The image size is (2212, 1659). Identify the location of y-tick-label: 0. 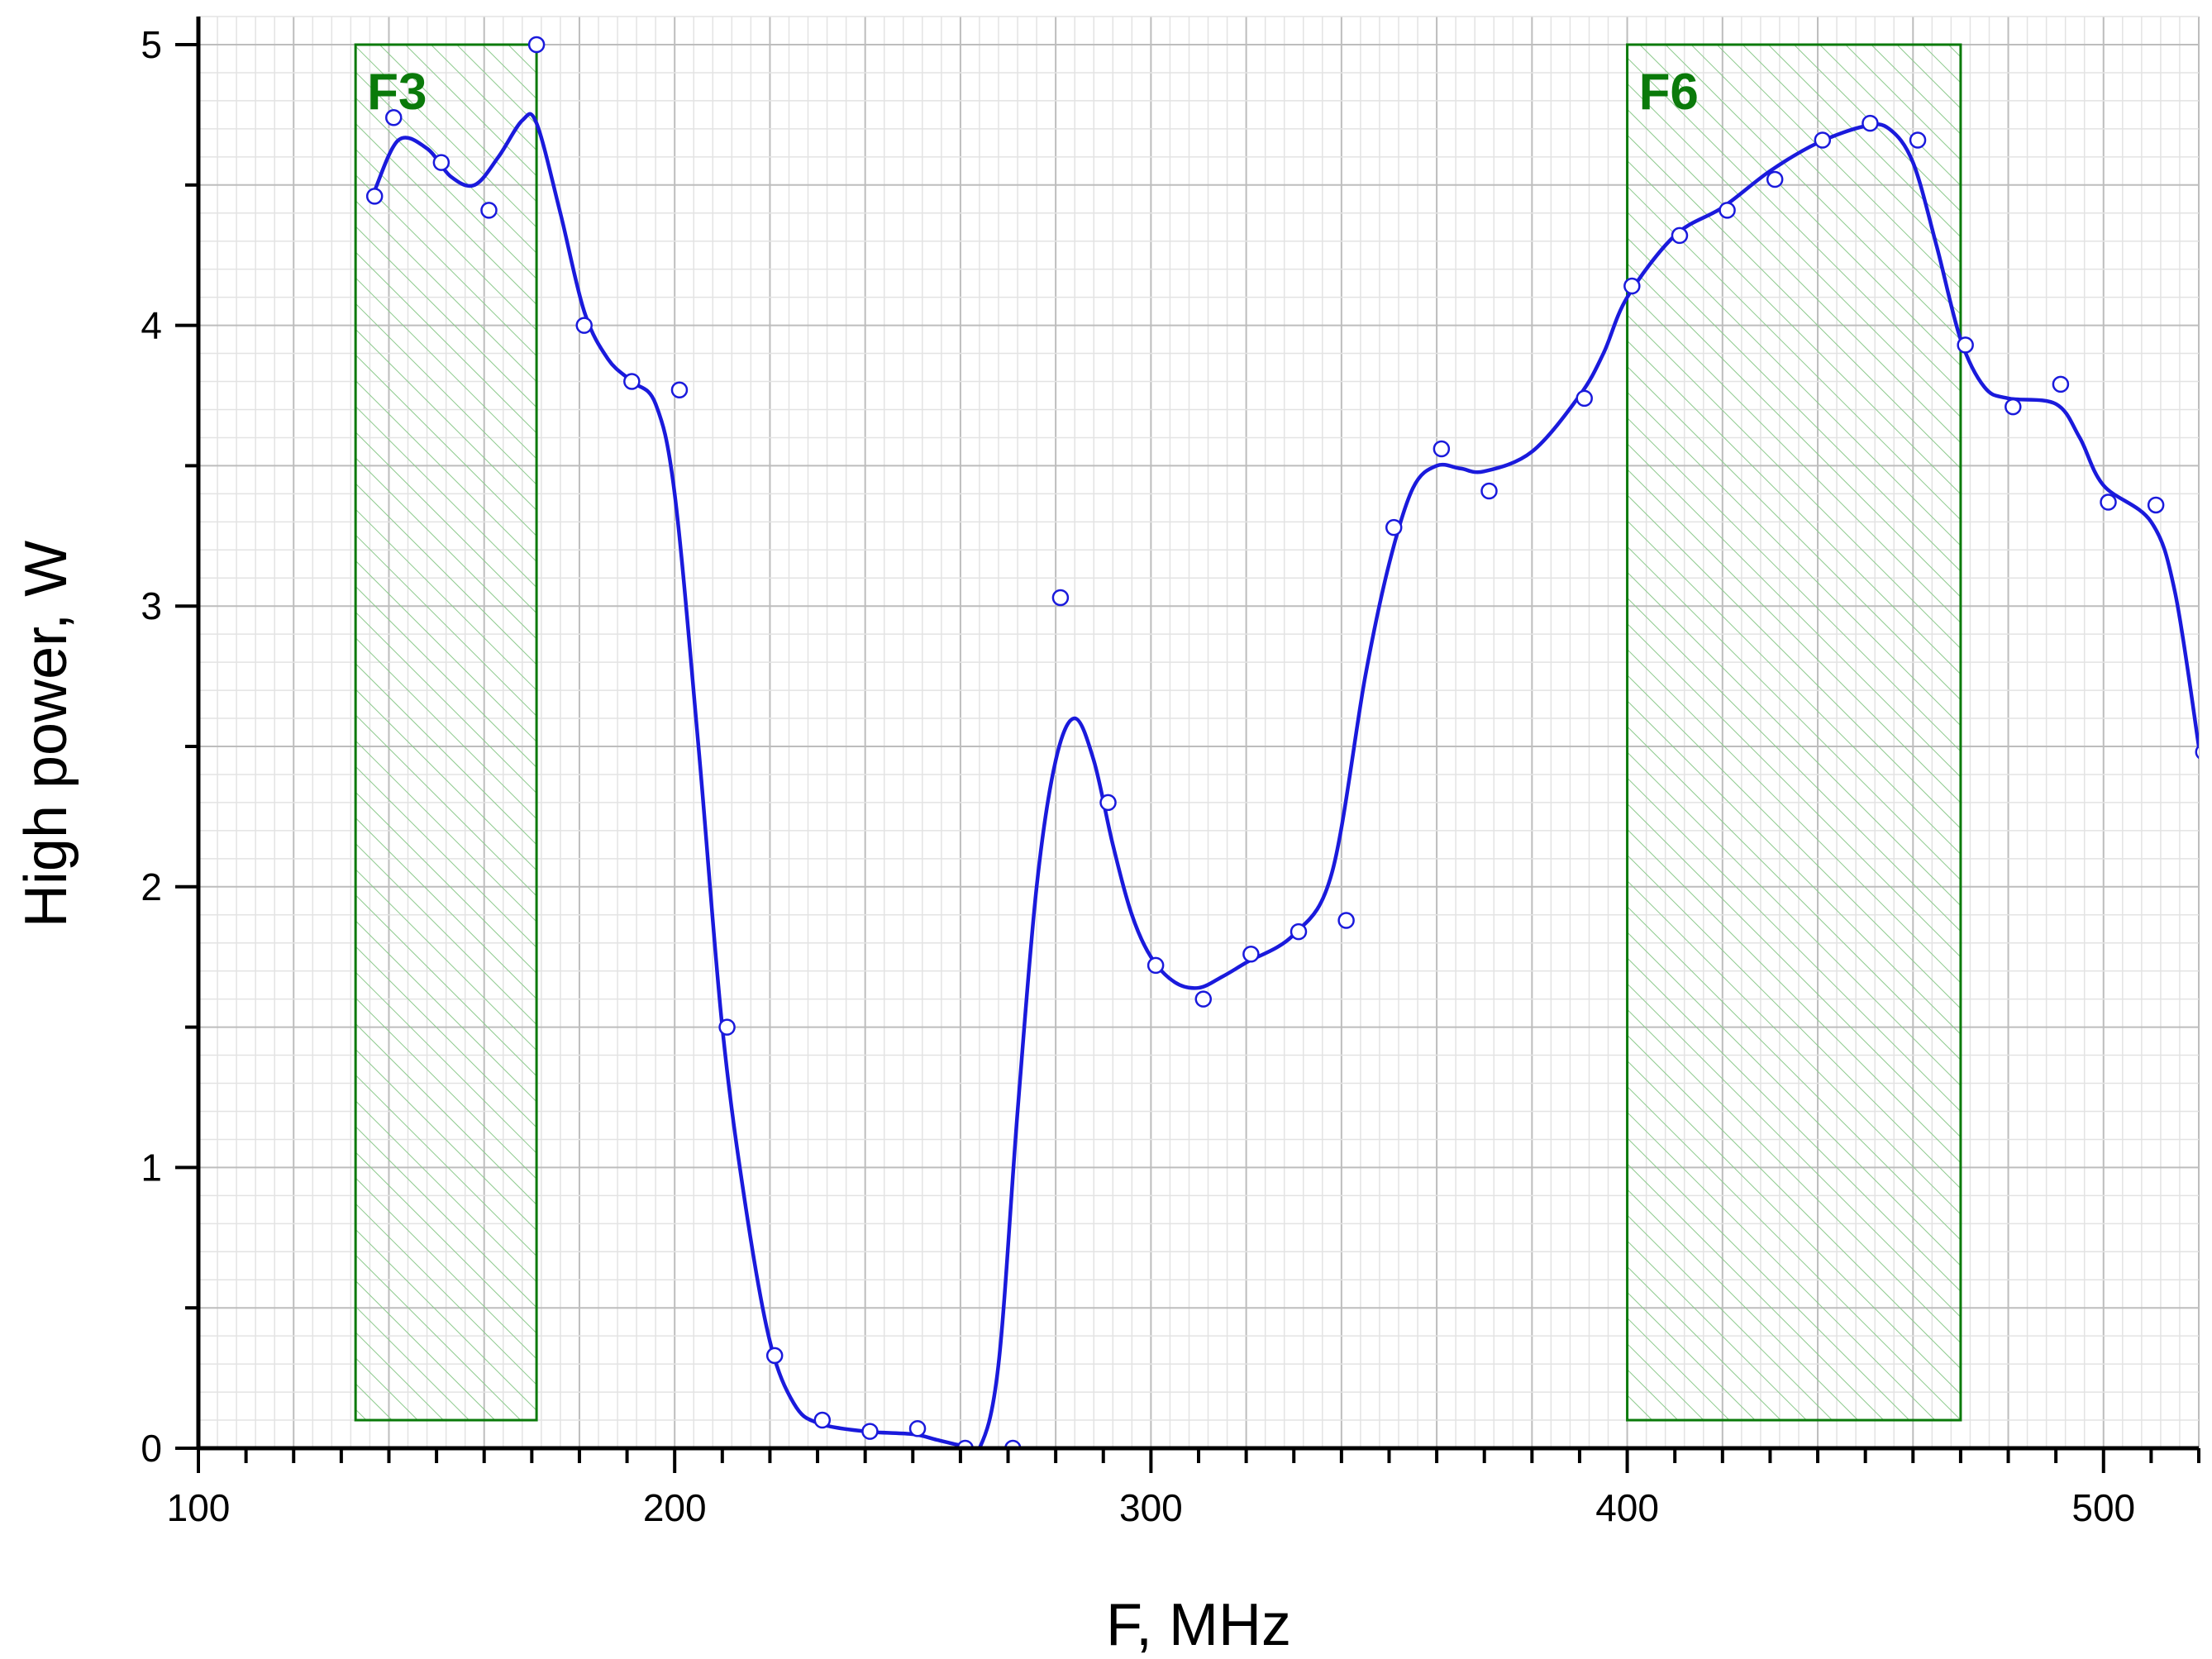
(151, 1448).